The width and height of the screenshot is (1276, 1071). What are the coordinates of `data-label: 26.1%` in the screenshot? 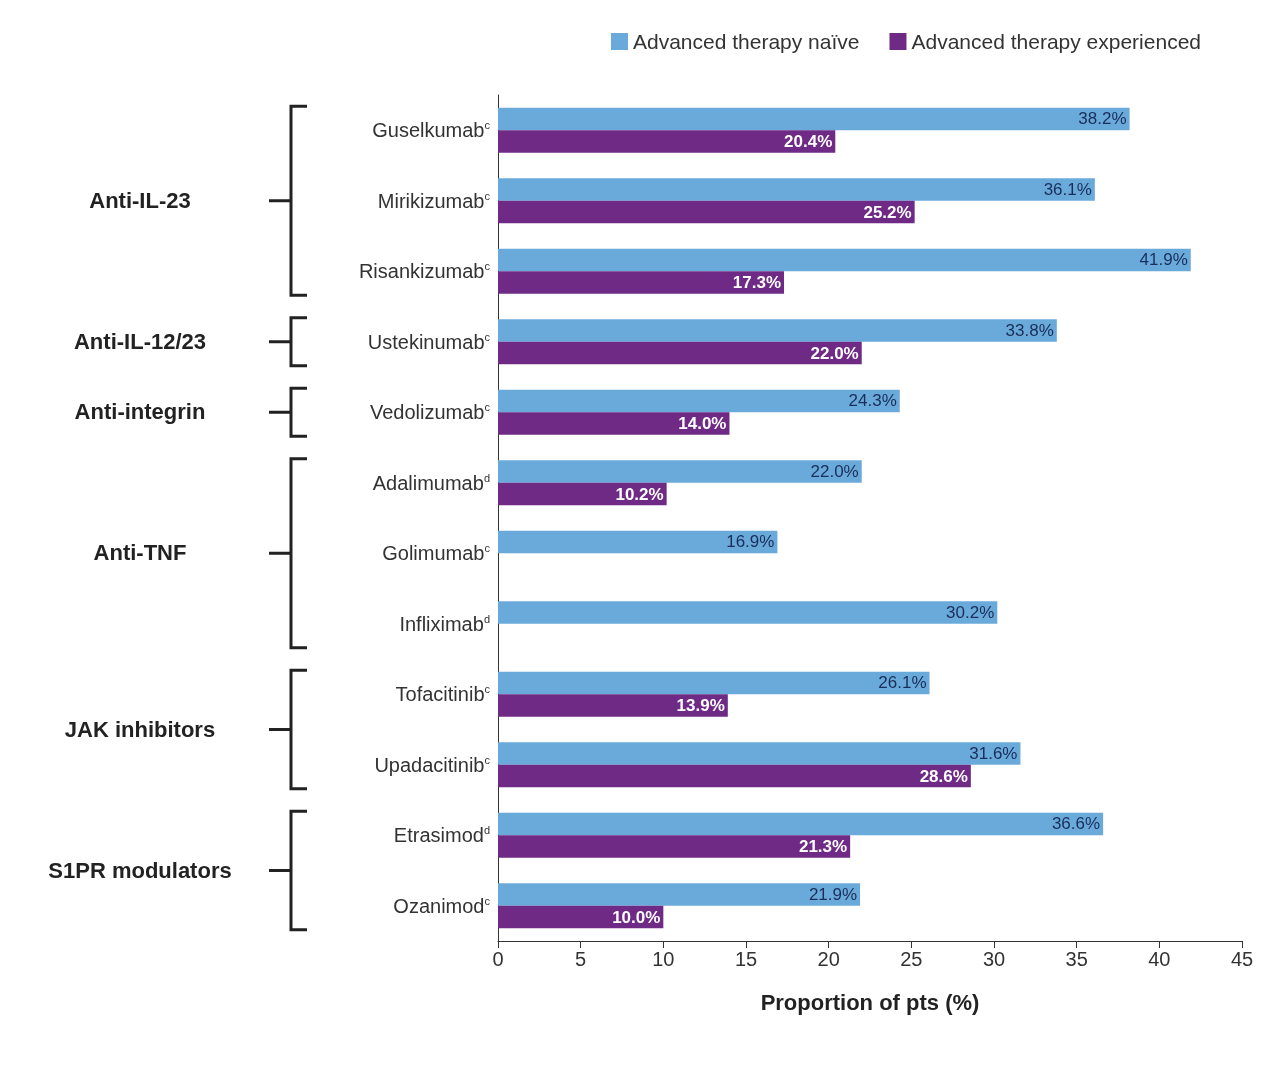 It's located at (902, 683).